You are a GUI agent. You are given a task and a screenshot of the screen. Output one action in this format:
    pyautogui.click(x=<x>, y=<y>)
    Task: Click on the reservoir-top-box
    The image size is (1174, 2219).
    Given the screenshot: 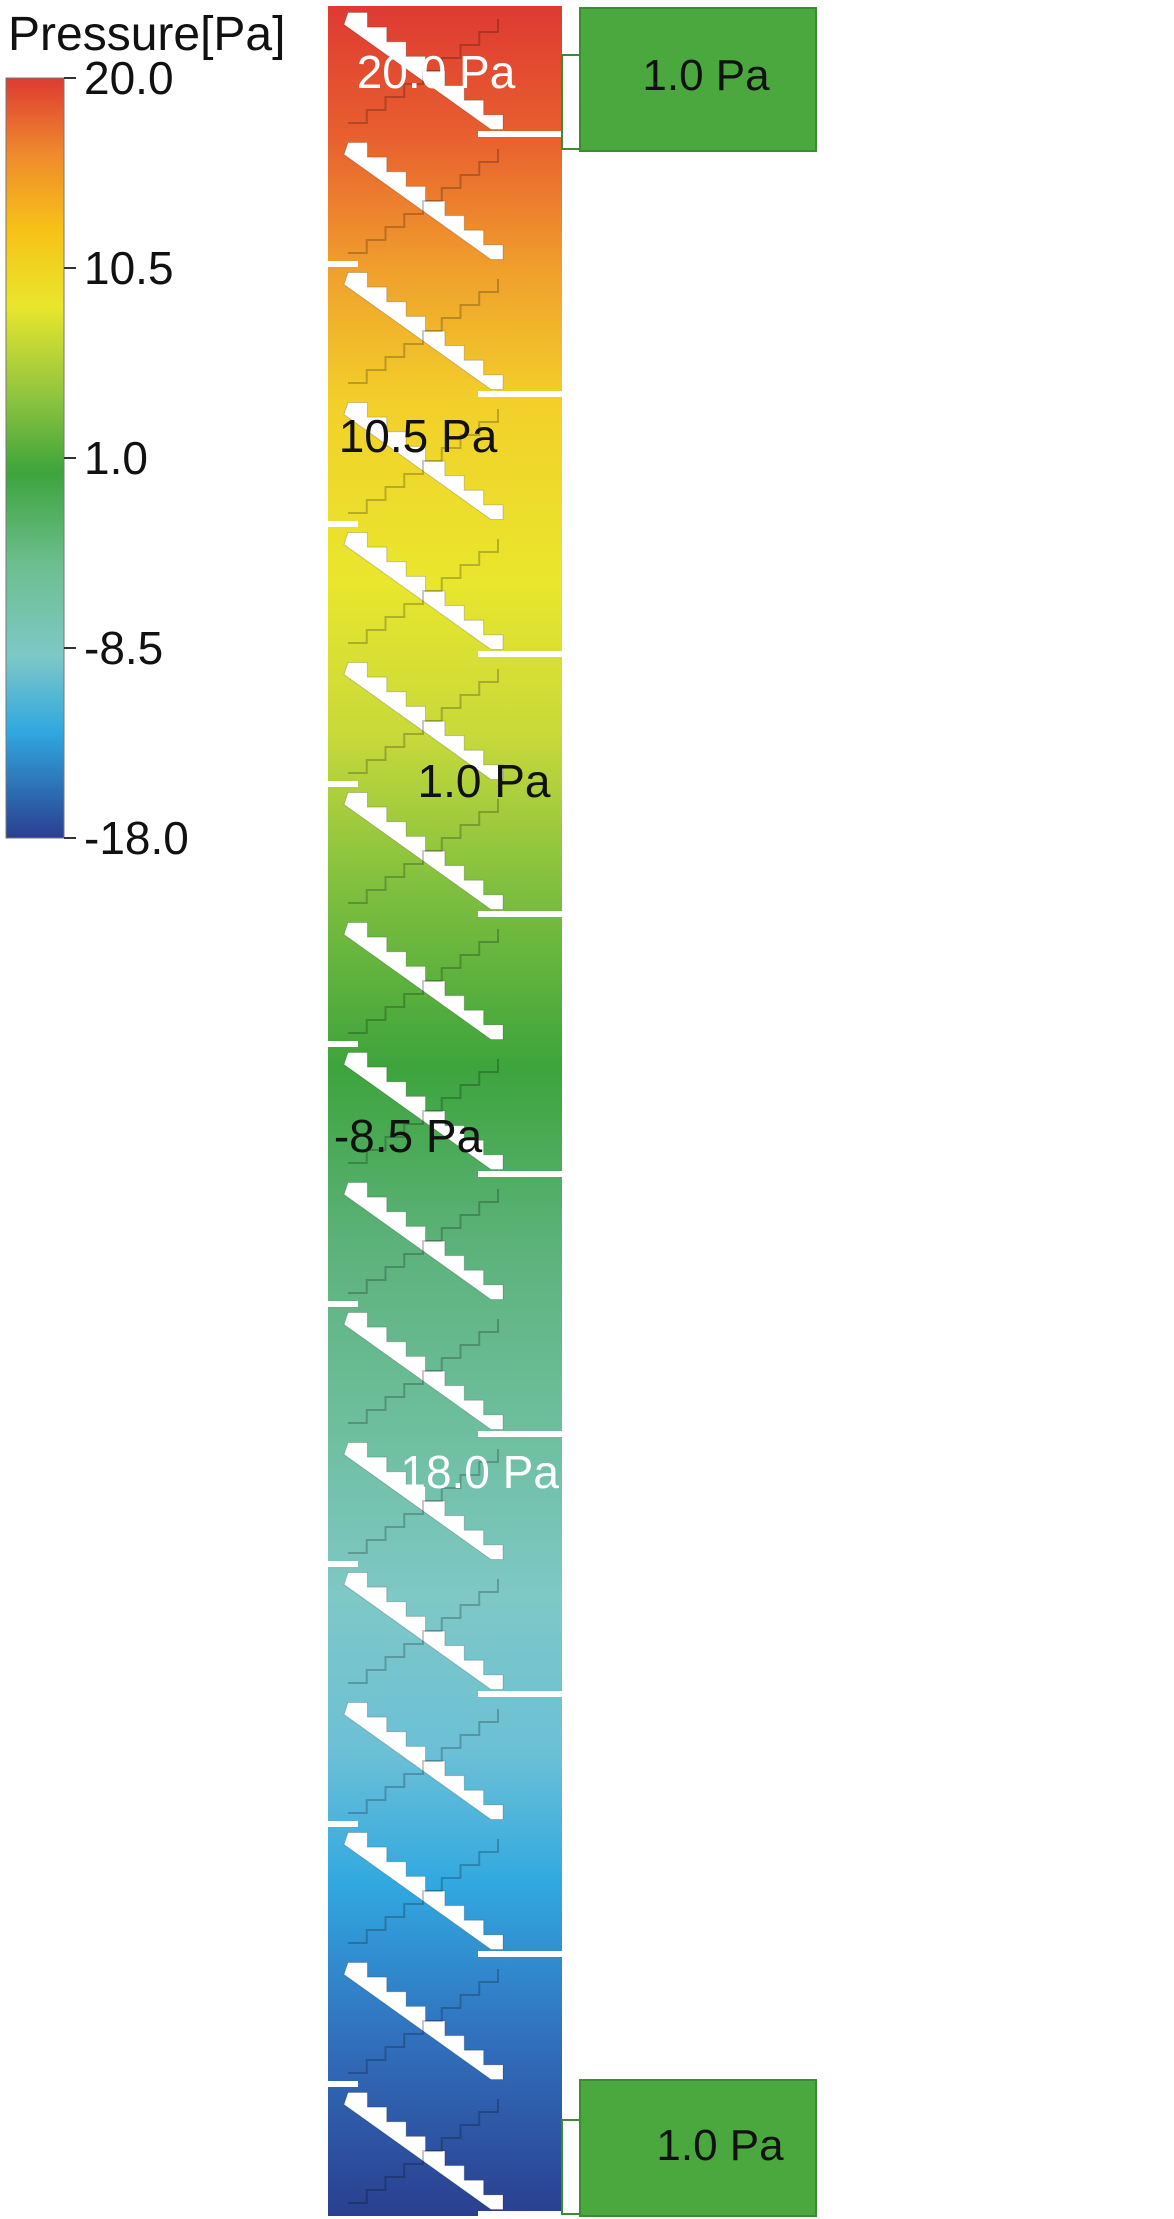 What is the action you would take?
    pyautogui.click(x=698, y=79)
    